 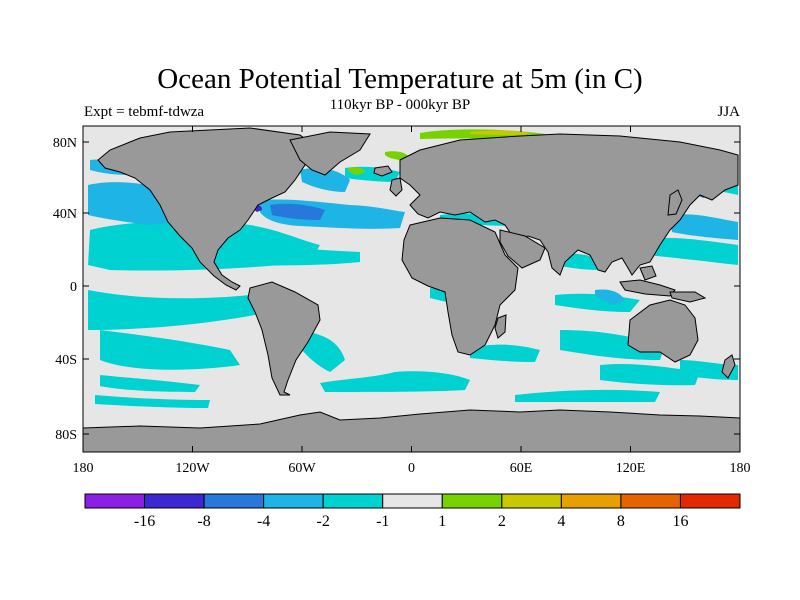 I want to click on africa, so click(x=460, y=286).